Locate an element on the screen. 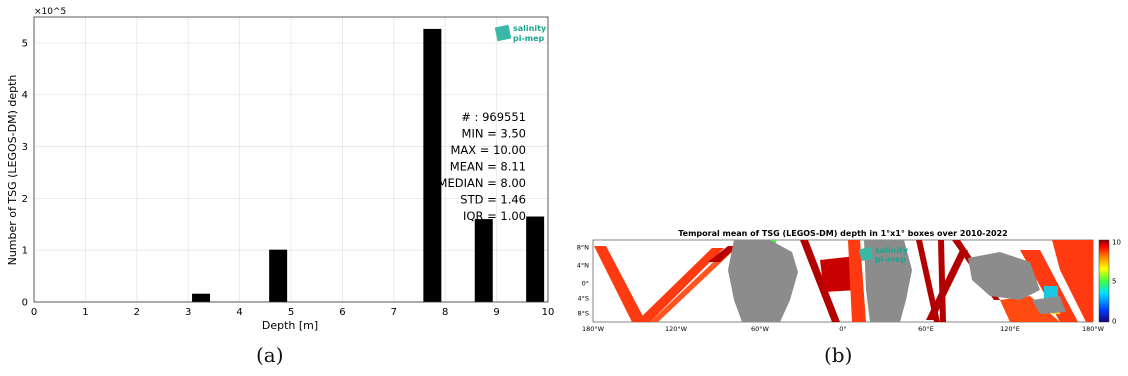 The height and width of the screenshot is (376, 1128). lat-label: 8°S is located at coordinates (583, 314).